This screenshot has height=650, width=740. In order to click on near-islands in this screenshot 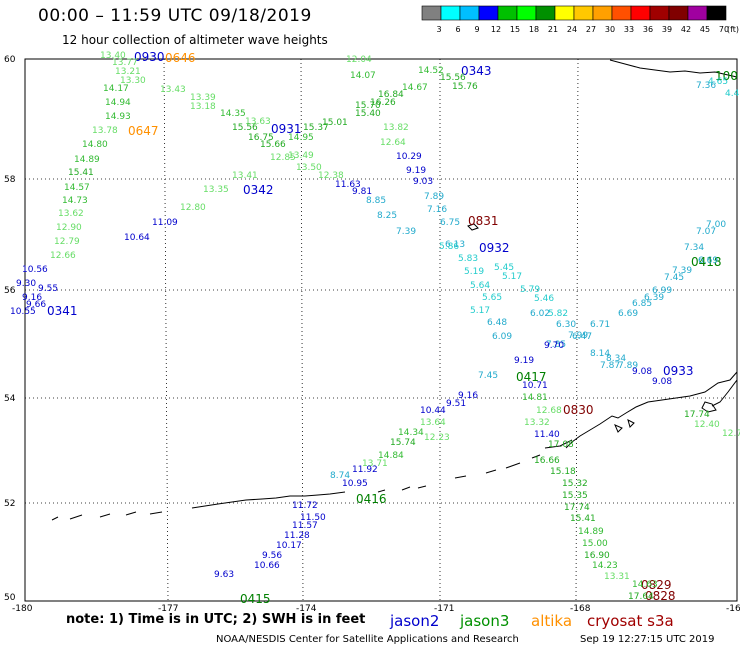, I will do `click(107, 516)`.